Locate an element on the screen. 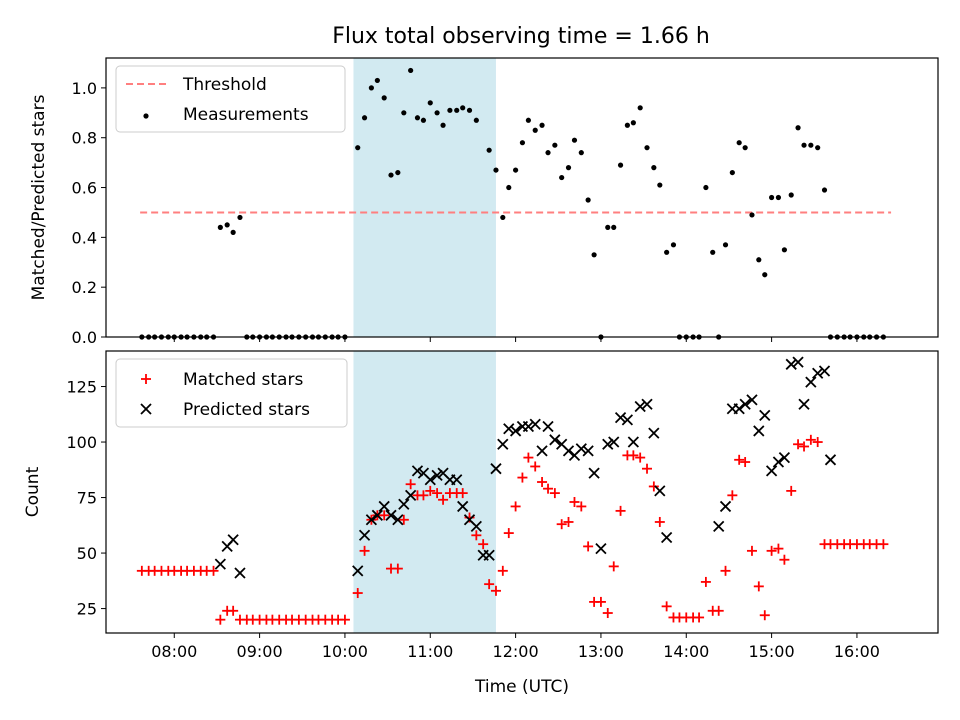 This screenshot has width=960, height=720. x-tick-label: 10:00 is located at coordinates (345, 651).